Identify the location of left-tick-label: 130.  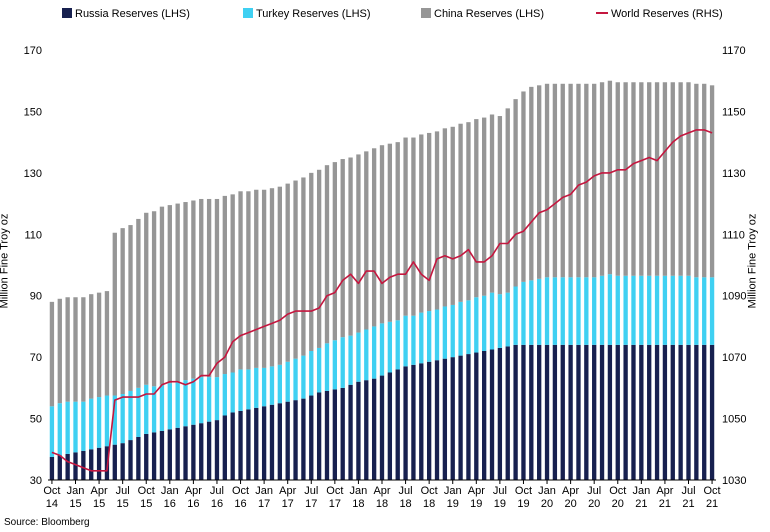
(33, 174).